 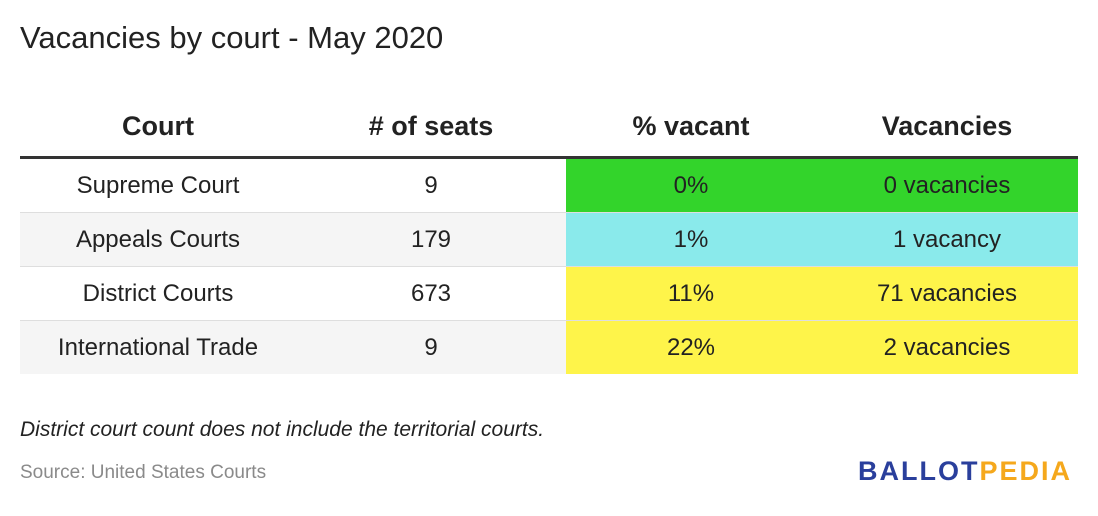 I want to click on cell-pct-vacant: 1%, so click(x=691, y=239).